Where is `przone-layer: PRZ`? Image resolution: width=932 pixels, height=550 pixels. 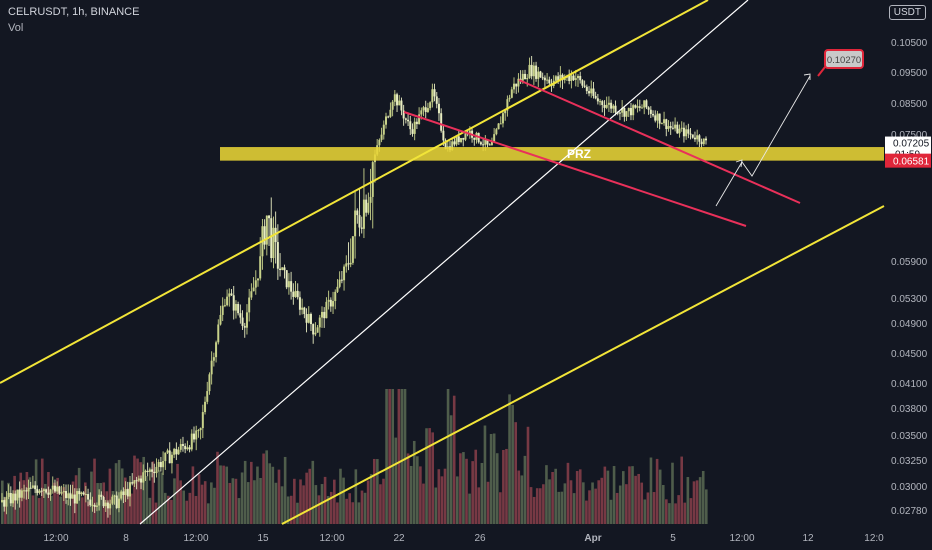 przone-layer: PRZ is located at coordinates (552, 154).